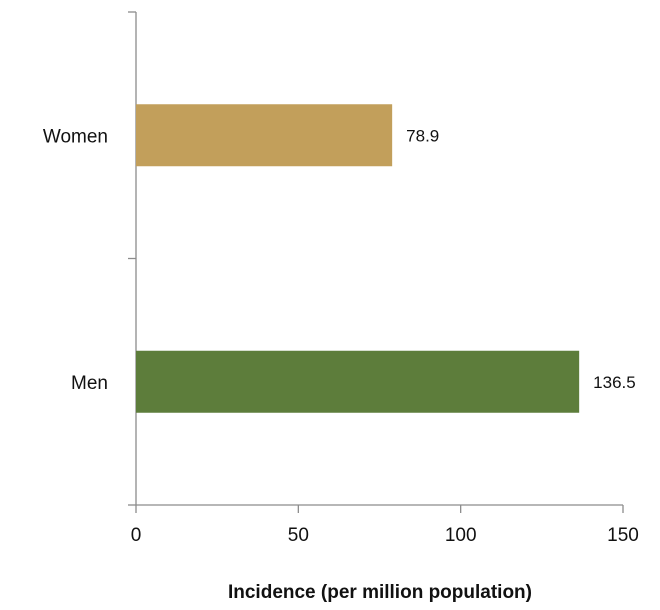  What do you see at coordinates (264, 135) in the screenshot?
I see `bar-women` at bounding box center [264, 135].